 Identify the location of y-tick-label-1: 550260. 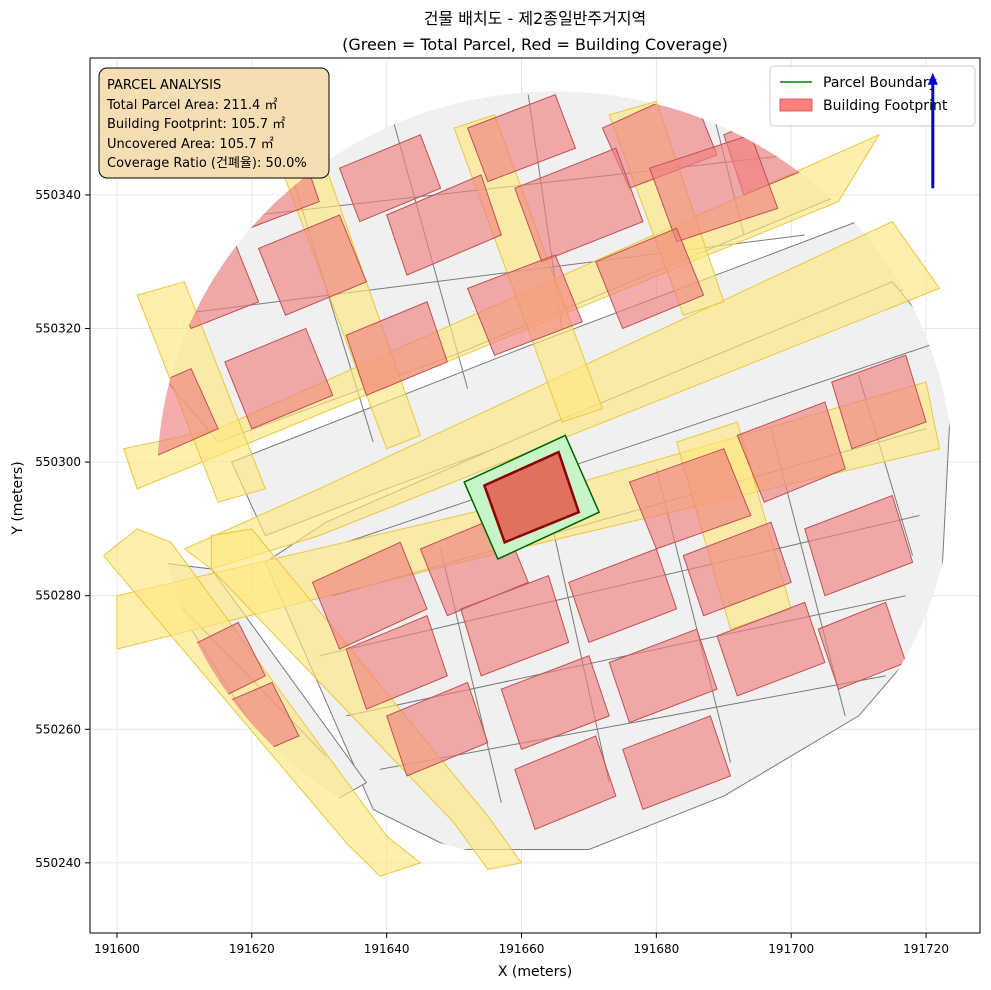
(58, 729).